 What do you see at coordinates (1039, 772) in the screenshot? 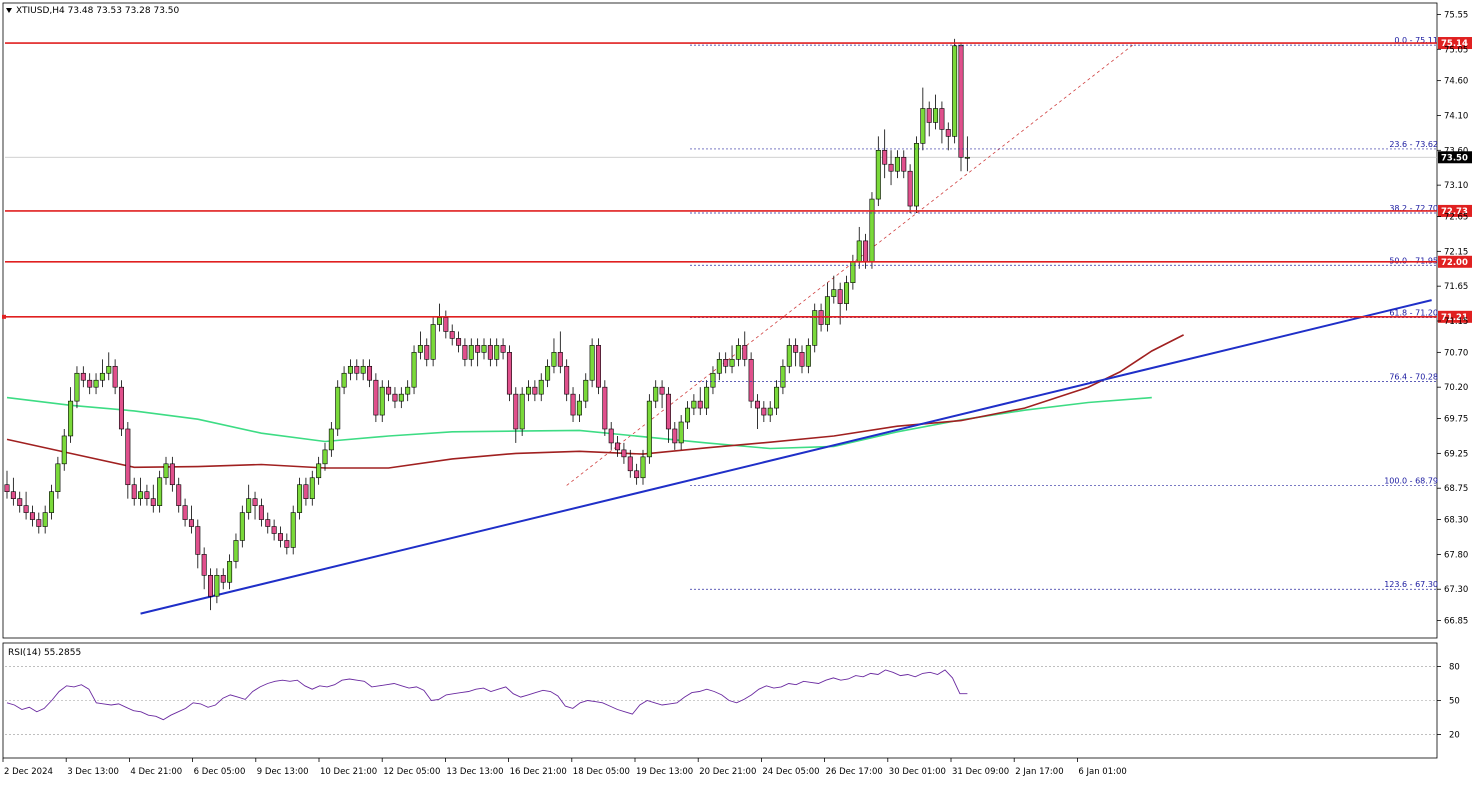
I see `time-tick-label: 2 Jan 17:00` at bounding box center [1039, 772].